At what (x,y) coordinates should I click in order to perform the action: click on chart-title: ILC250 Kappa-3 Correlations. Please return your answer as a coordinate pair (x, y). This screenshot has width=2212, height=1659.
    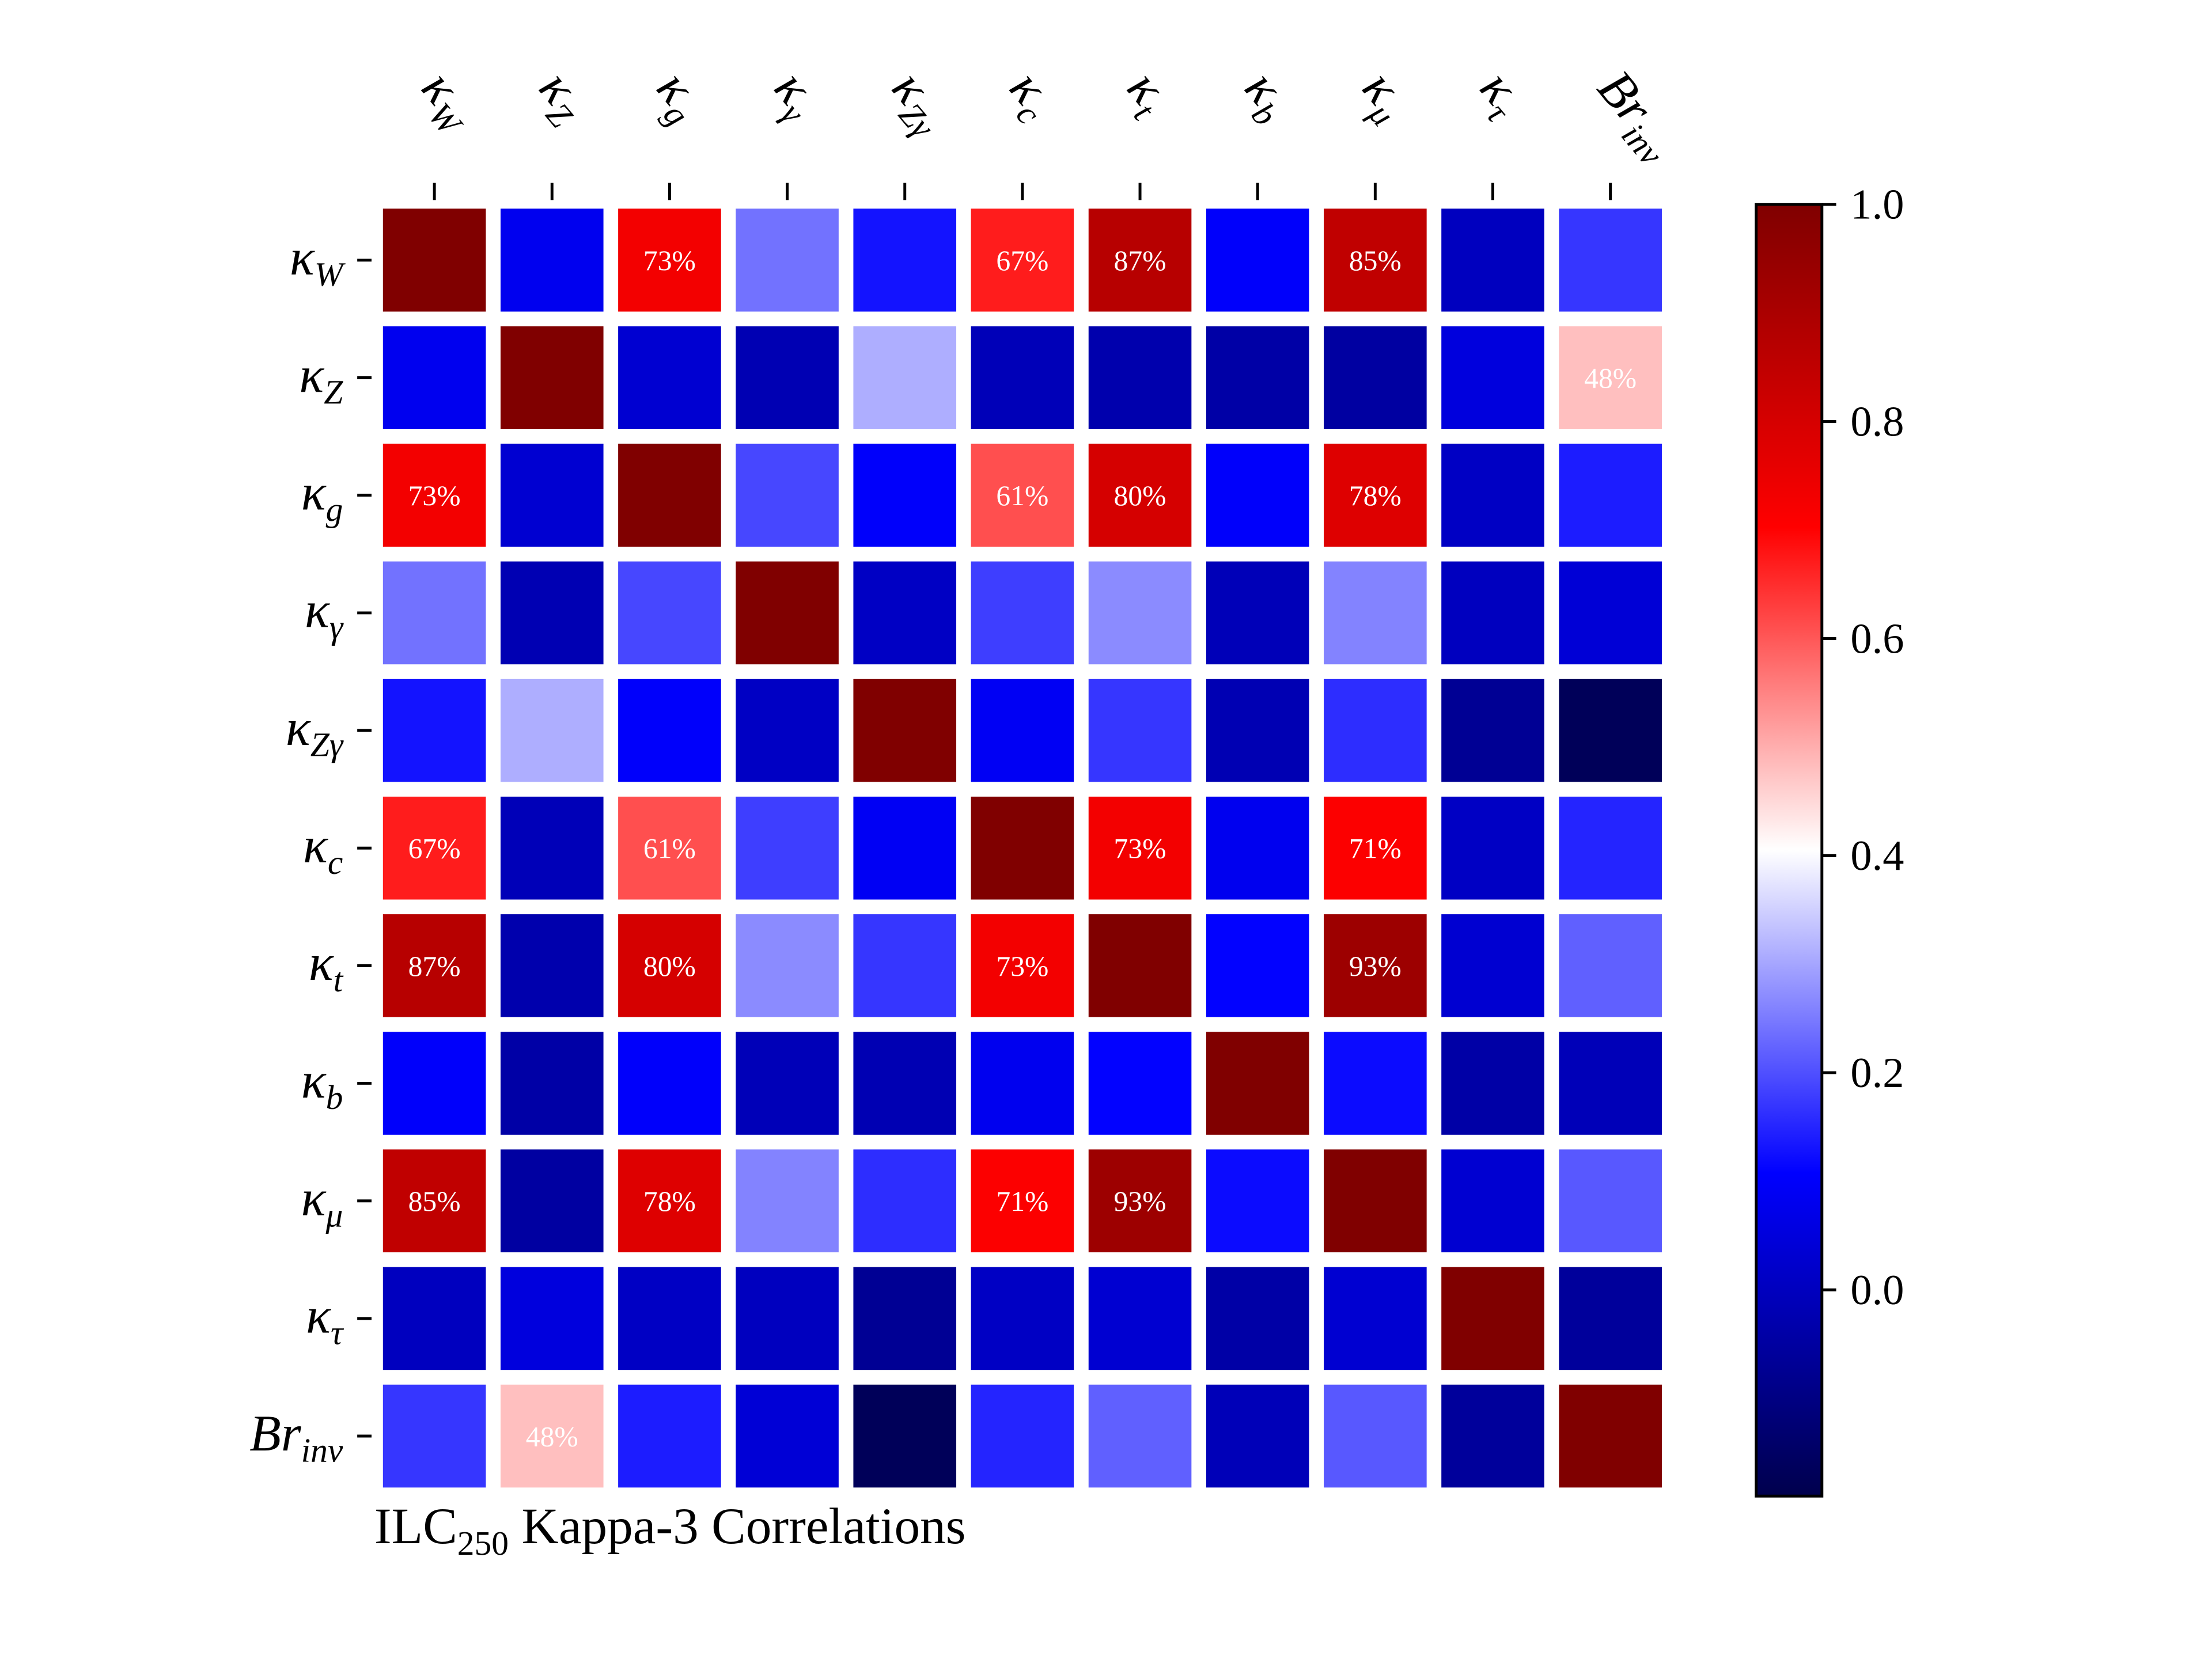
    Looking at the image, I should click on (670, 1530).